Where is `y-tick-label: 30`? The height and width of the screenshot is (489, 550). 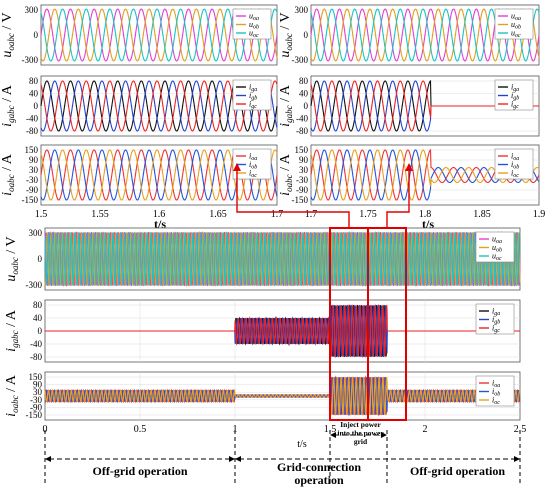 y-tick-label: 30 is located at coordinates (304, 170).